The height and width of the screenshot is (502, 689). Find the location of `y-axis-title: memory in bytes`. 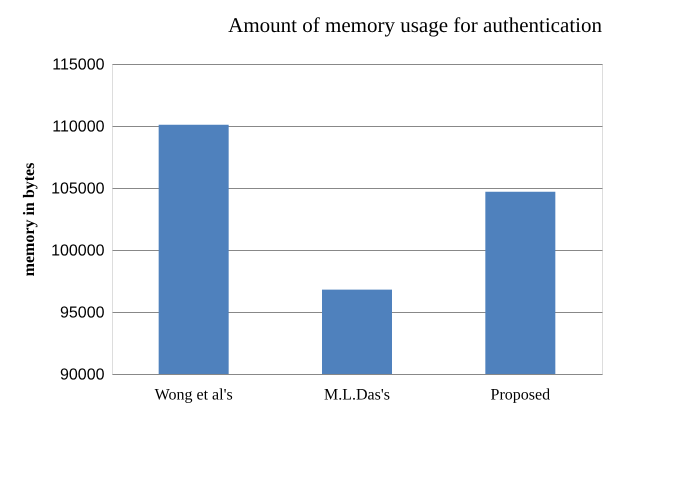

y-axis-title: memory in bytes is located at coordinates (29, 219).